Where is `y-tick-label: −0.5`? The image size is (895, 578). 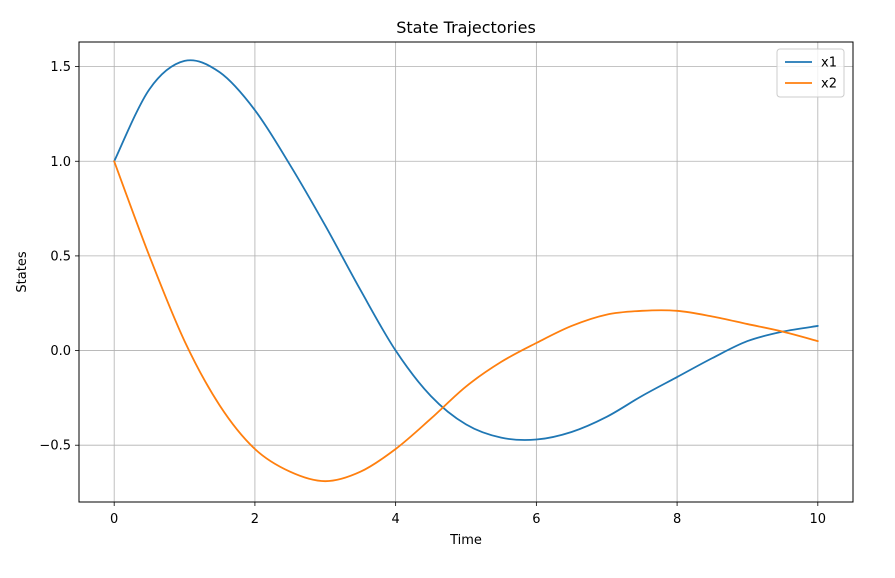
y-tick-label: −0.5 is located at coordinates (55, 446).